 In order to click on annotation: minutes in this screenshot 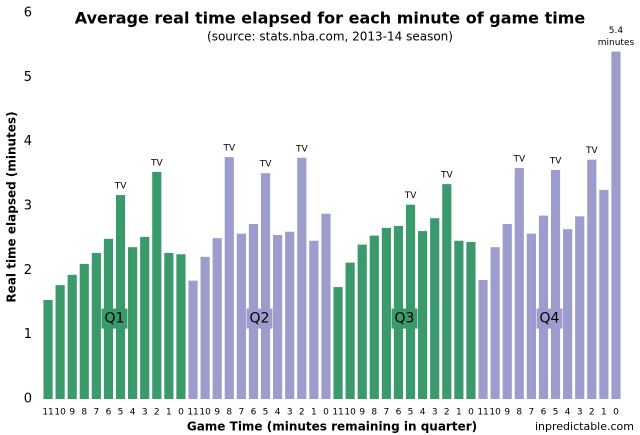, I will do `click(616, 43)`.